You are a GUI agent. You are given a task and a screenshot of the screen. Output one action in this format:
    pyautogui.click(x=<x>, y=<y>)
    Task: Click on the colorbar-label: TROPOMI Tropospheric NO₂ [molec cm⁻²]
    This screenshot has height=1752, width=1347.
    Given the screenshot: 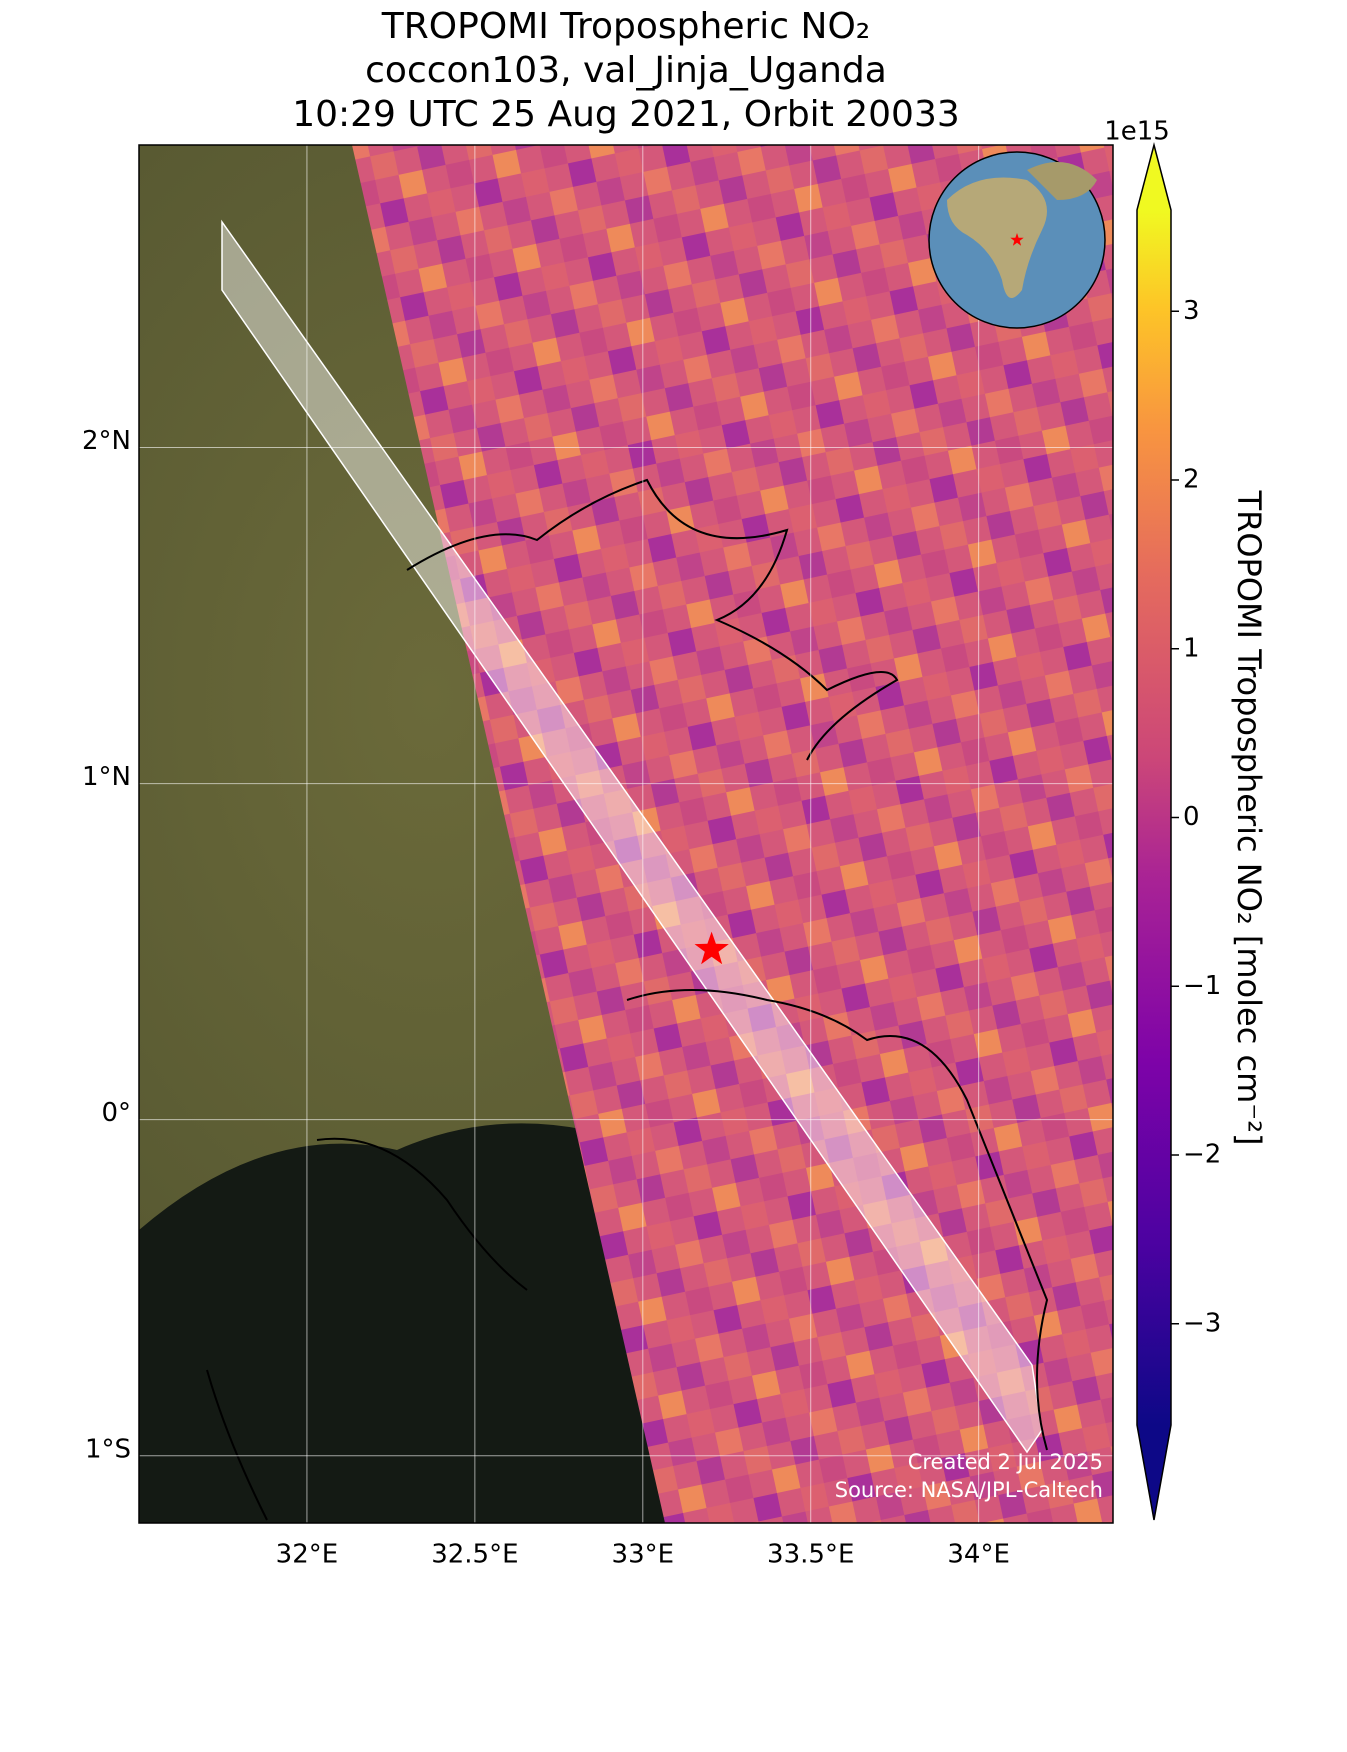 What is the action you would take?
    pyautogui.click(x=1249, y=818)
    